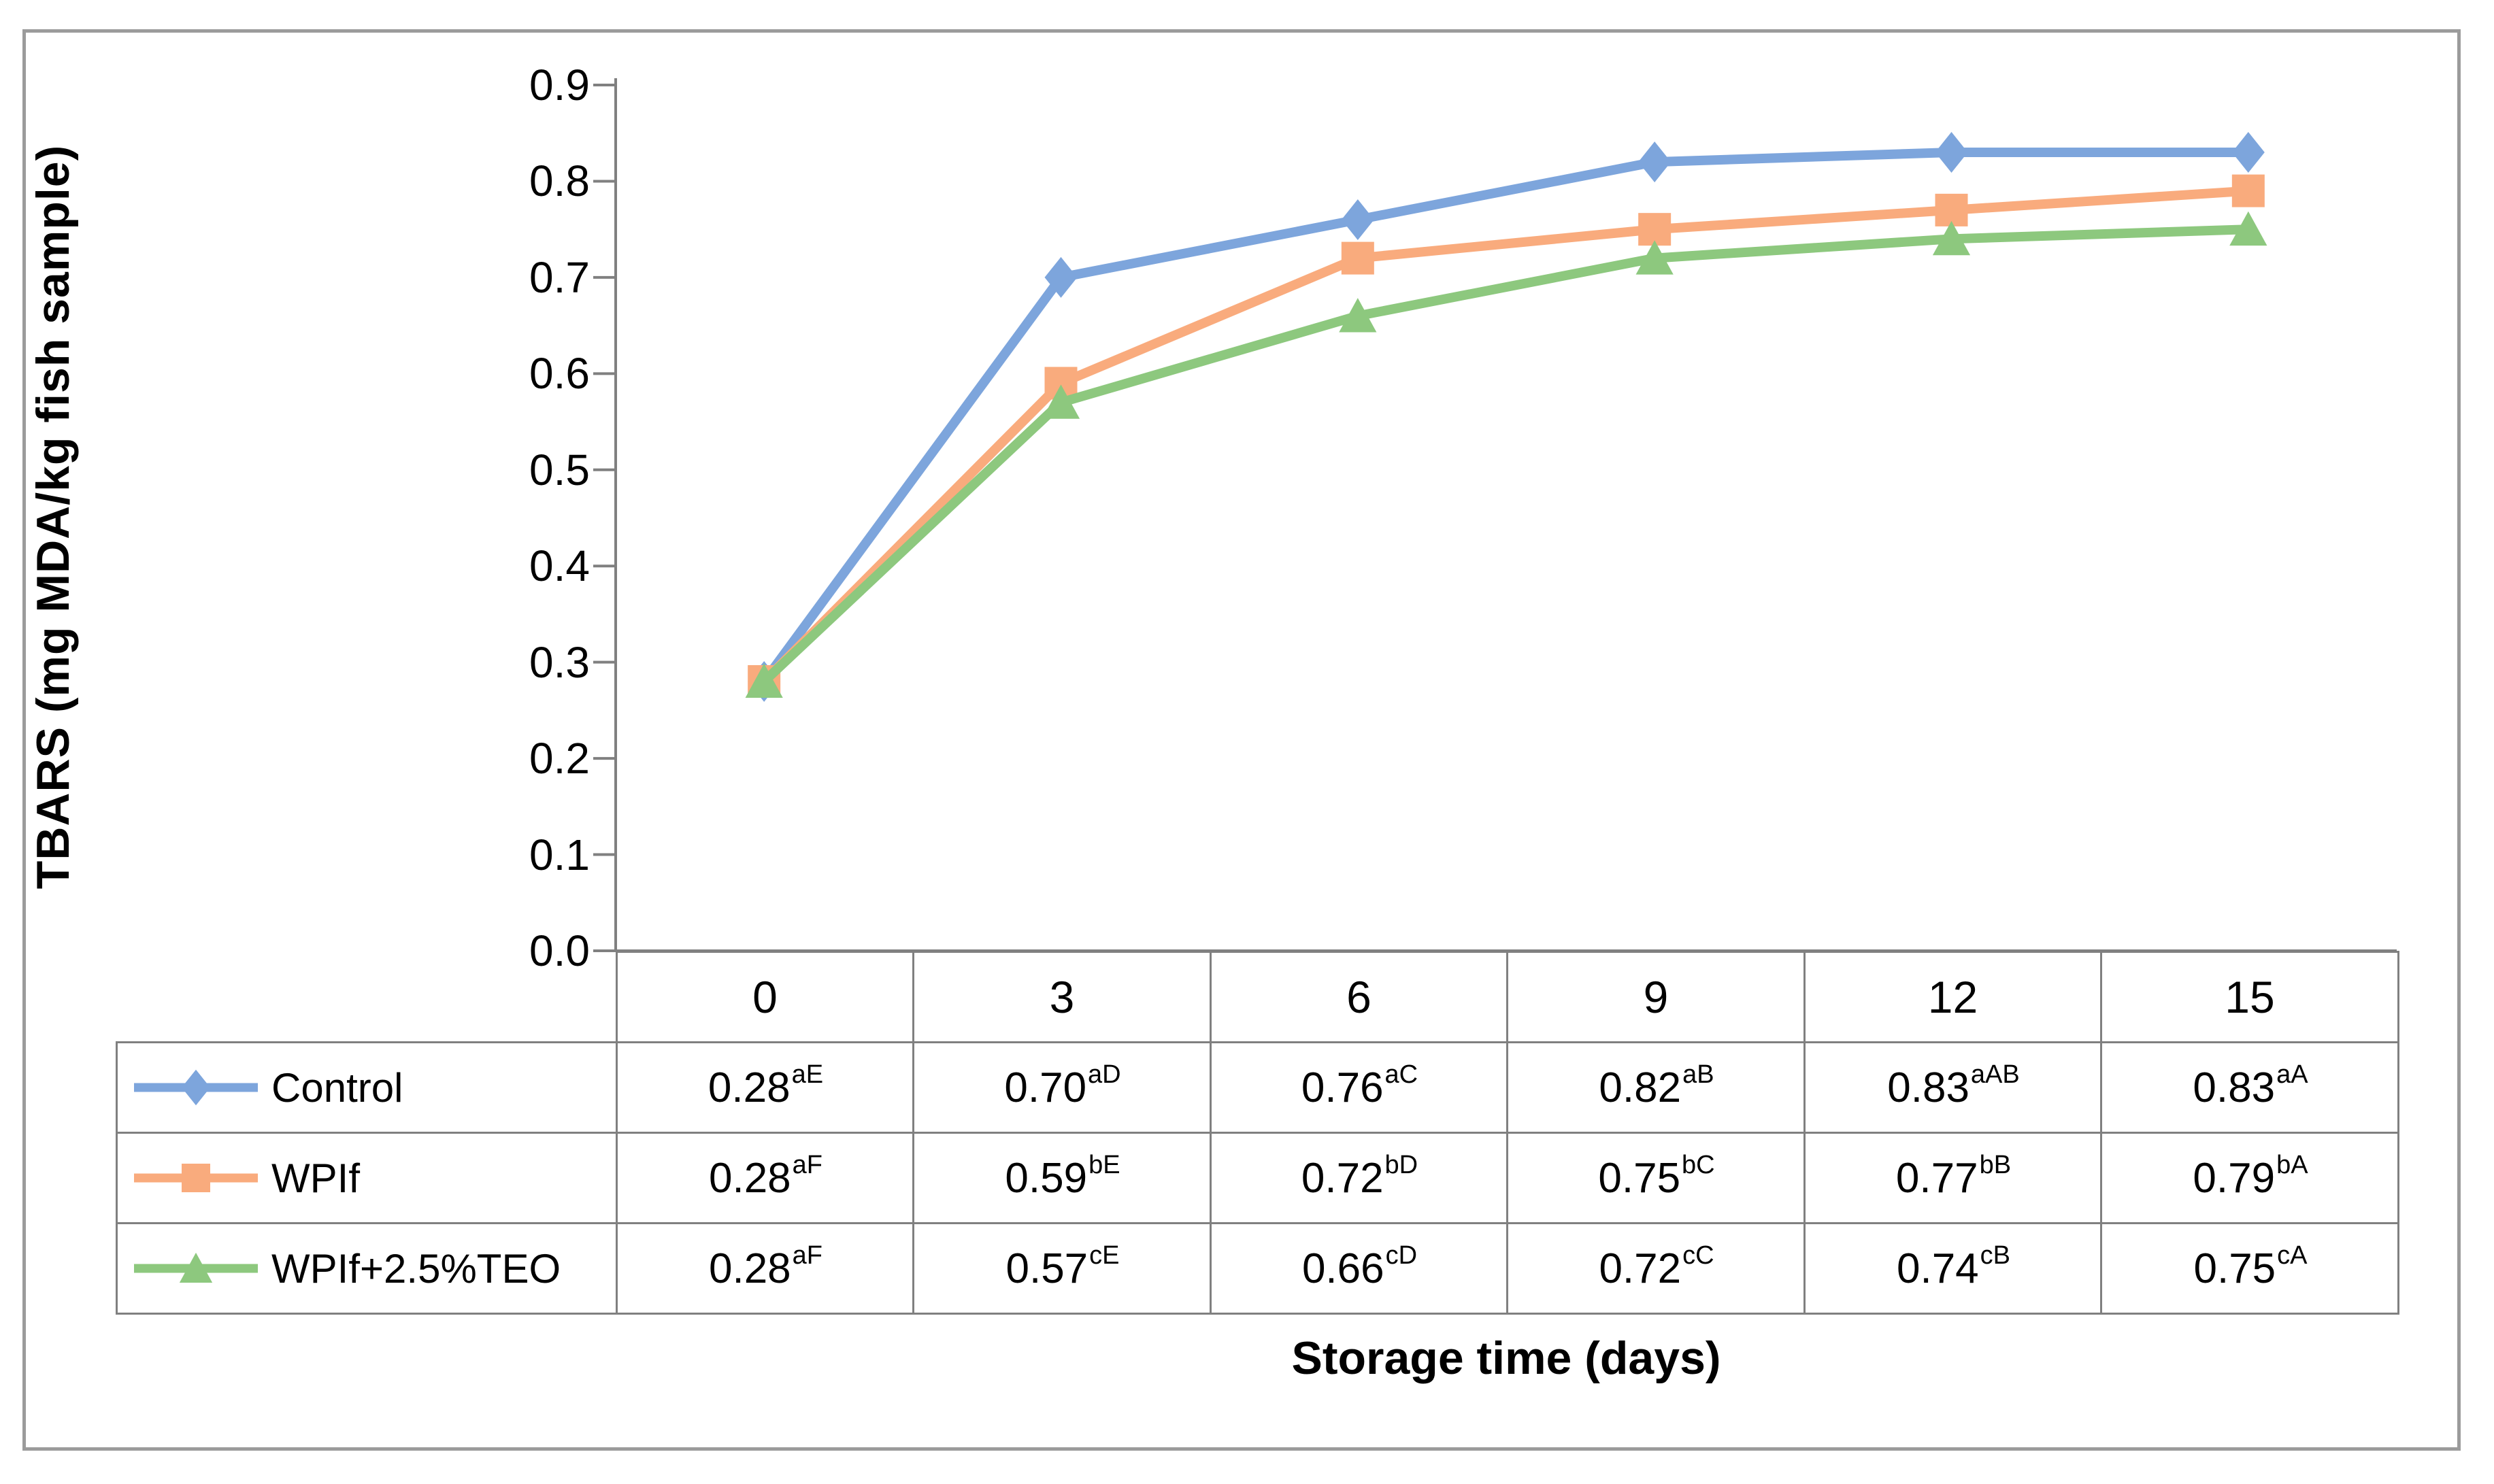 The height and width of the screenshot is (1484, 2494). What do you see at coordinates (559, 277) in the screenshot?
I see `y-tick-label: 0.7` at bounding box center [559, 277].